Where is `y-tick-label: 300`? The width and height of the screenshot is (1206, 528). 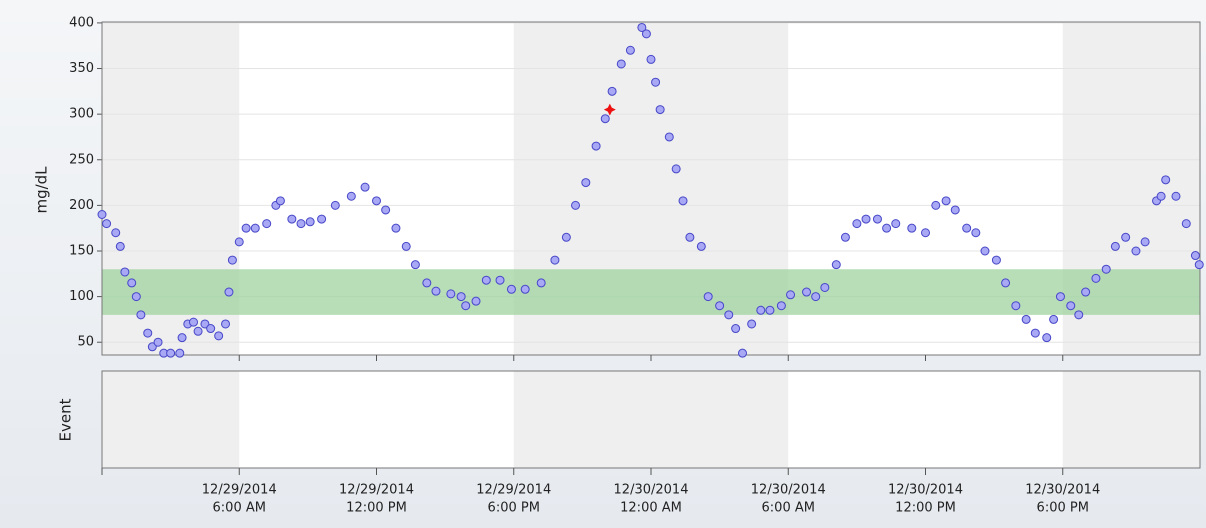
y-tick-label: 300 is located at coordinates (81, 114).